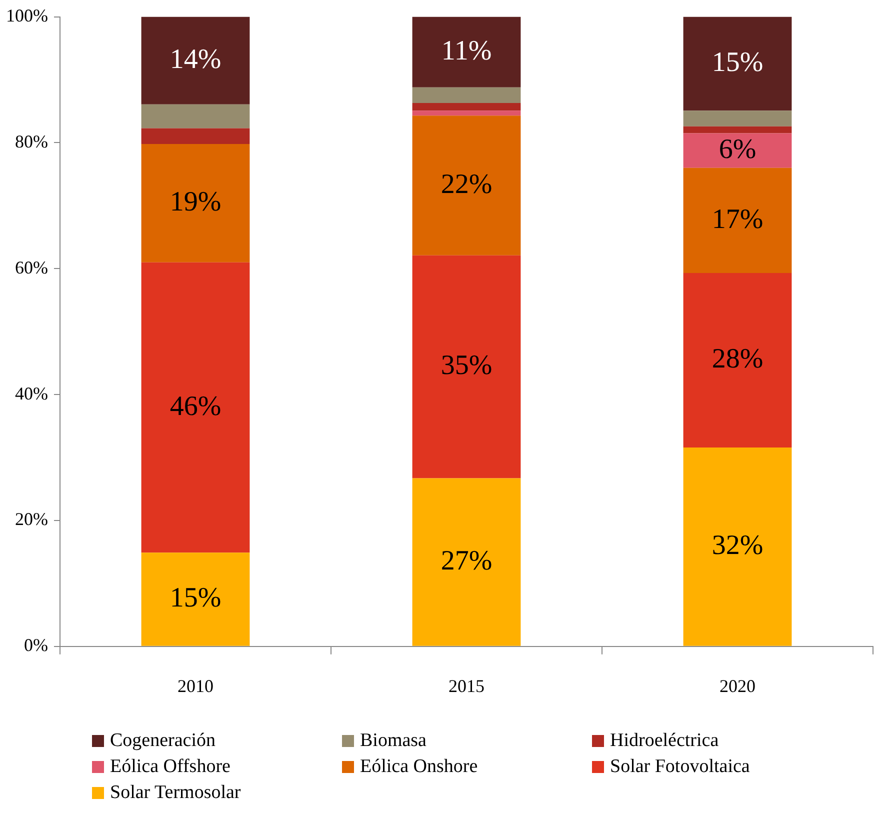 This screenshot has width=875, height=834. I want to click on legend-label: Solar Termosolar, so click(175, 793).